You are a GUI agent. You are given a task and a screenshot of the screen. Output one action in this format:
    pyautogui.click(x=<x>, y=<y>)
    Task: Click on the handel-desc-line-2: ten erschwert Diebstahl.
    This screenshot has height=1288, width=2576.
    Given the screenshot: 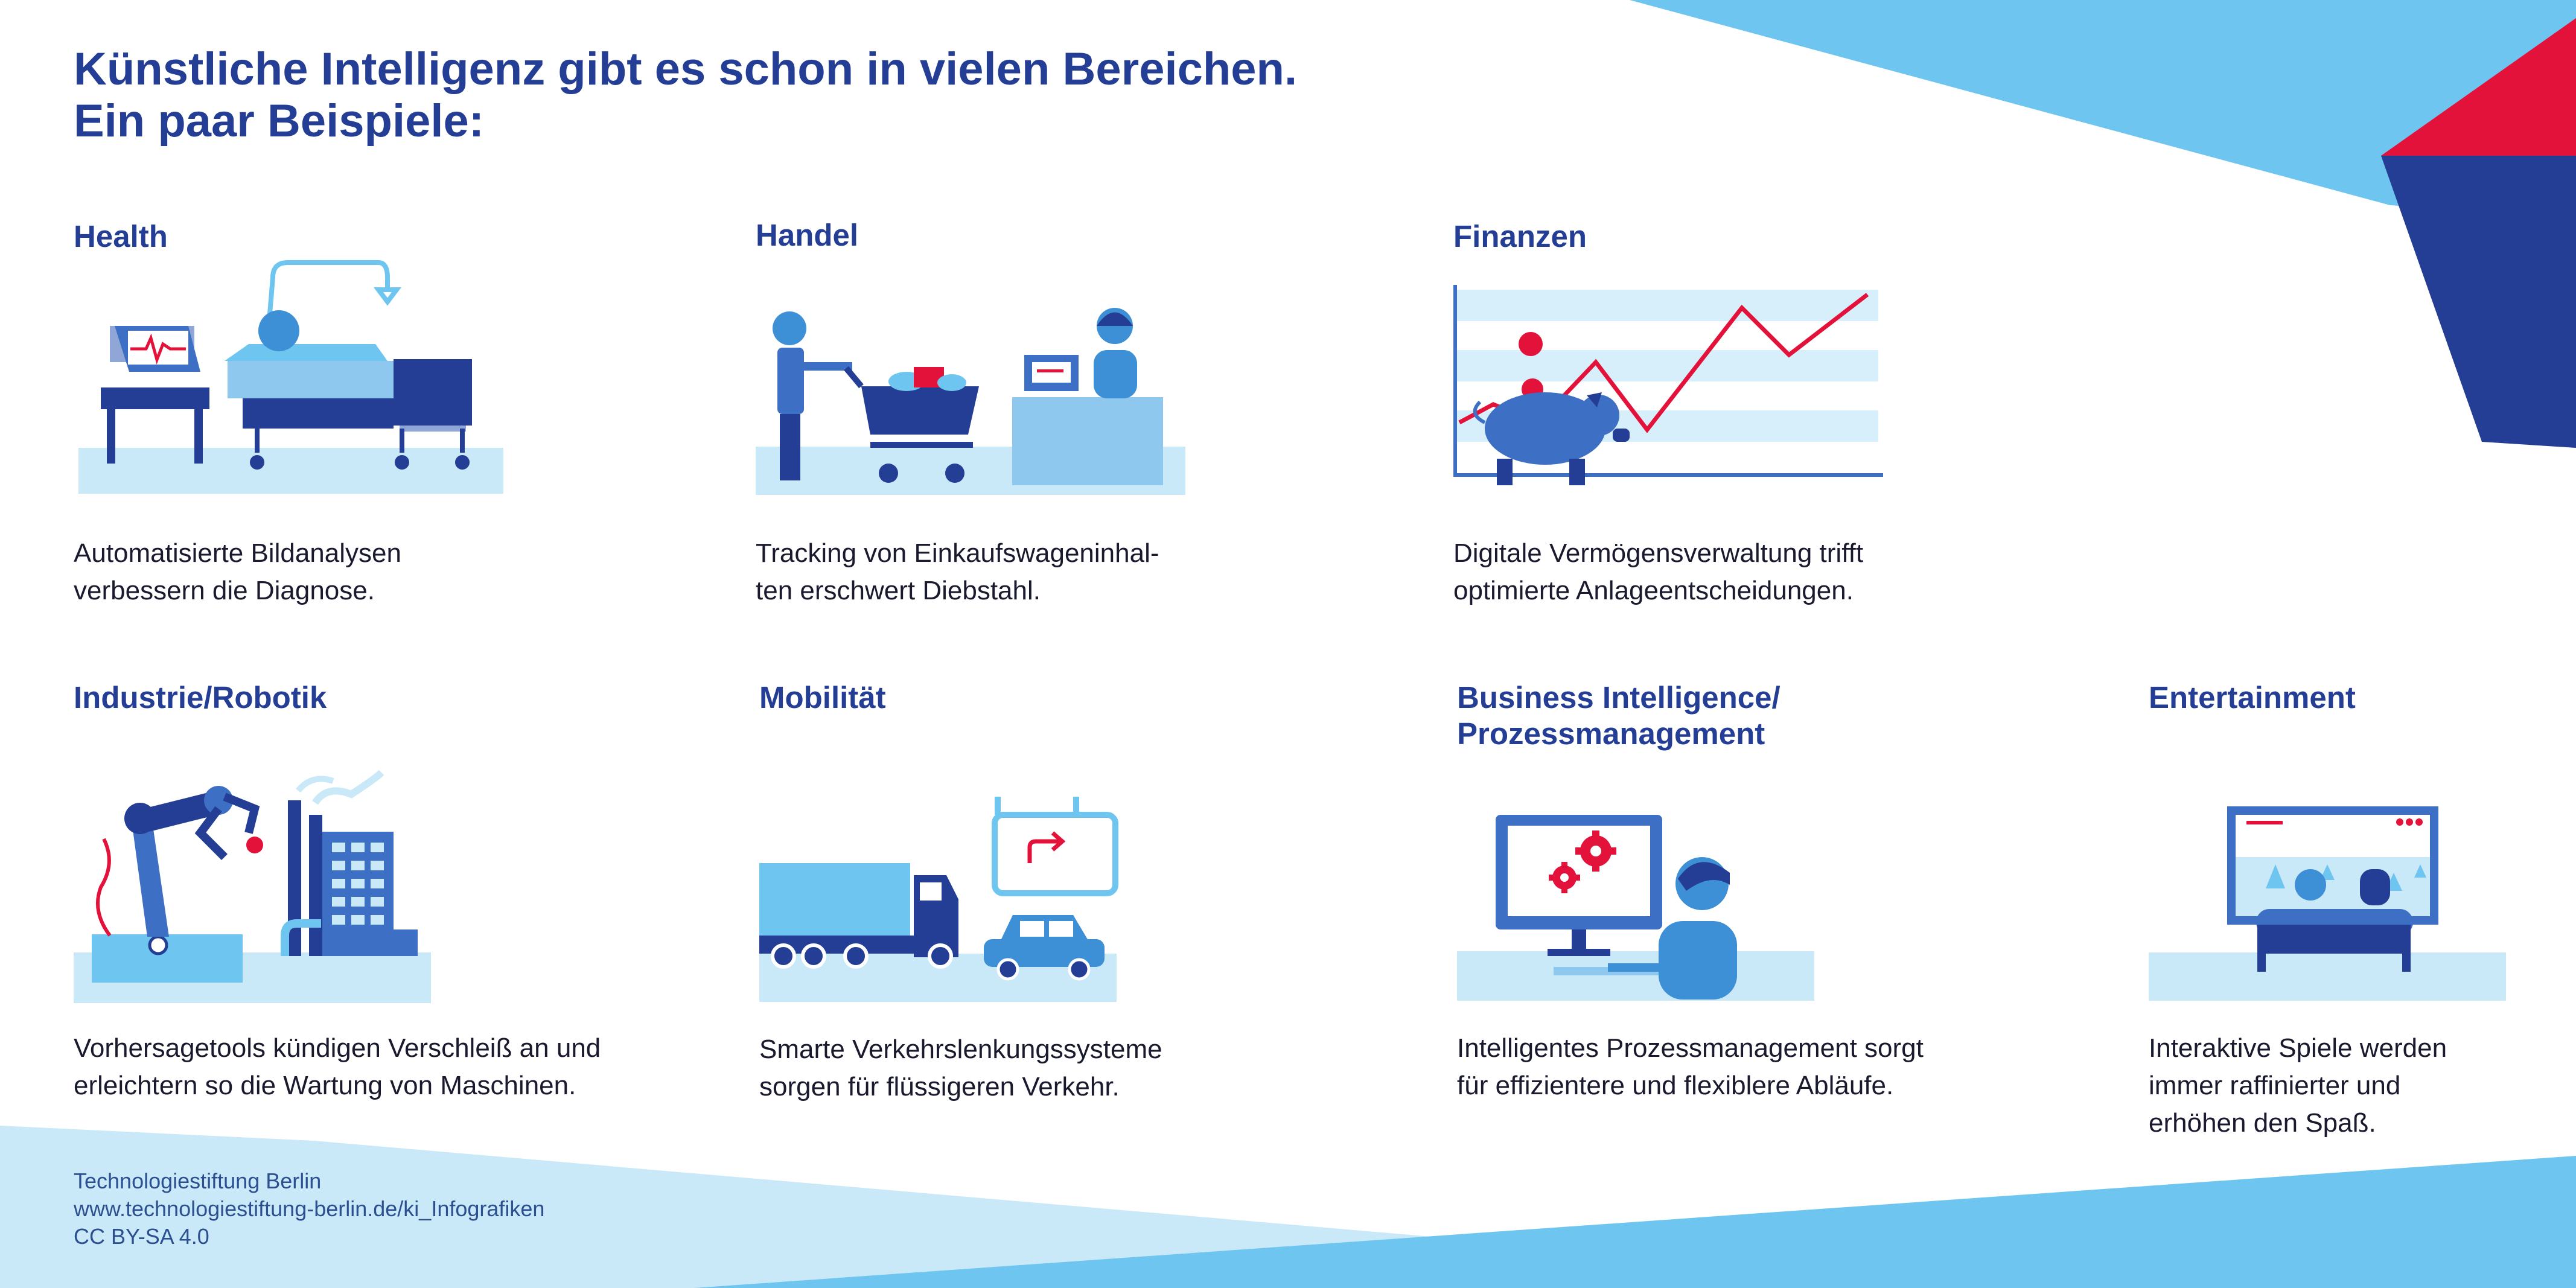 What is the action you would take?
    pyautogui.click(x=898, y=590)
    